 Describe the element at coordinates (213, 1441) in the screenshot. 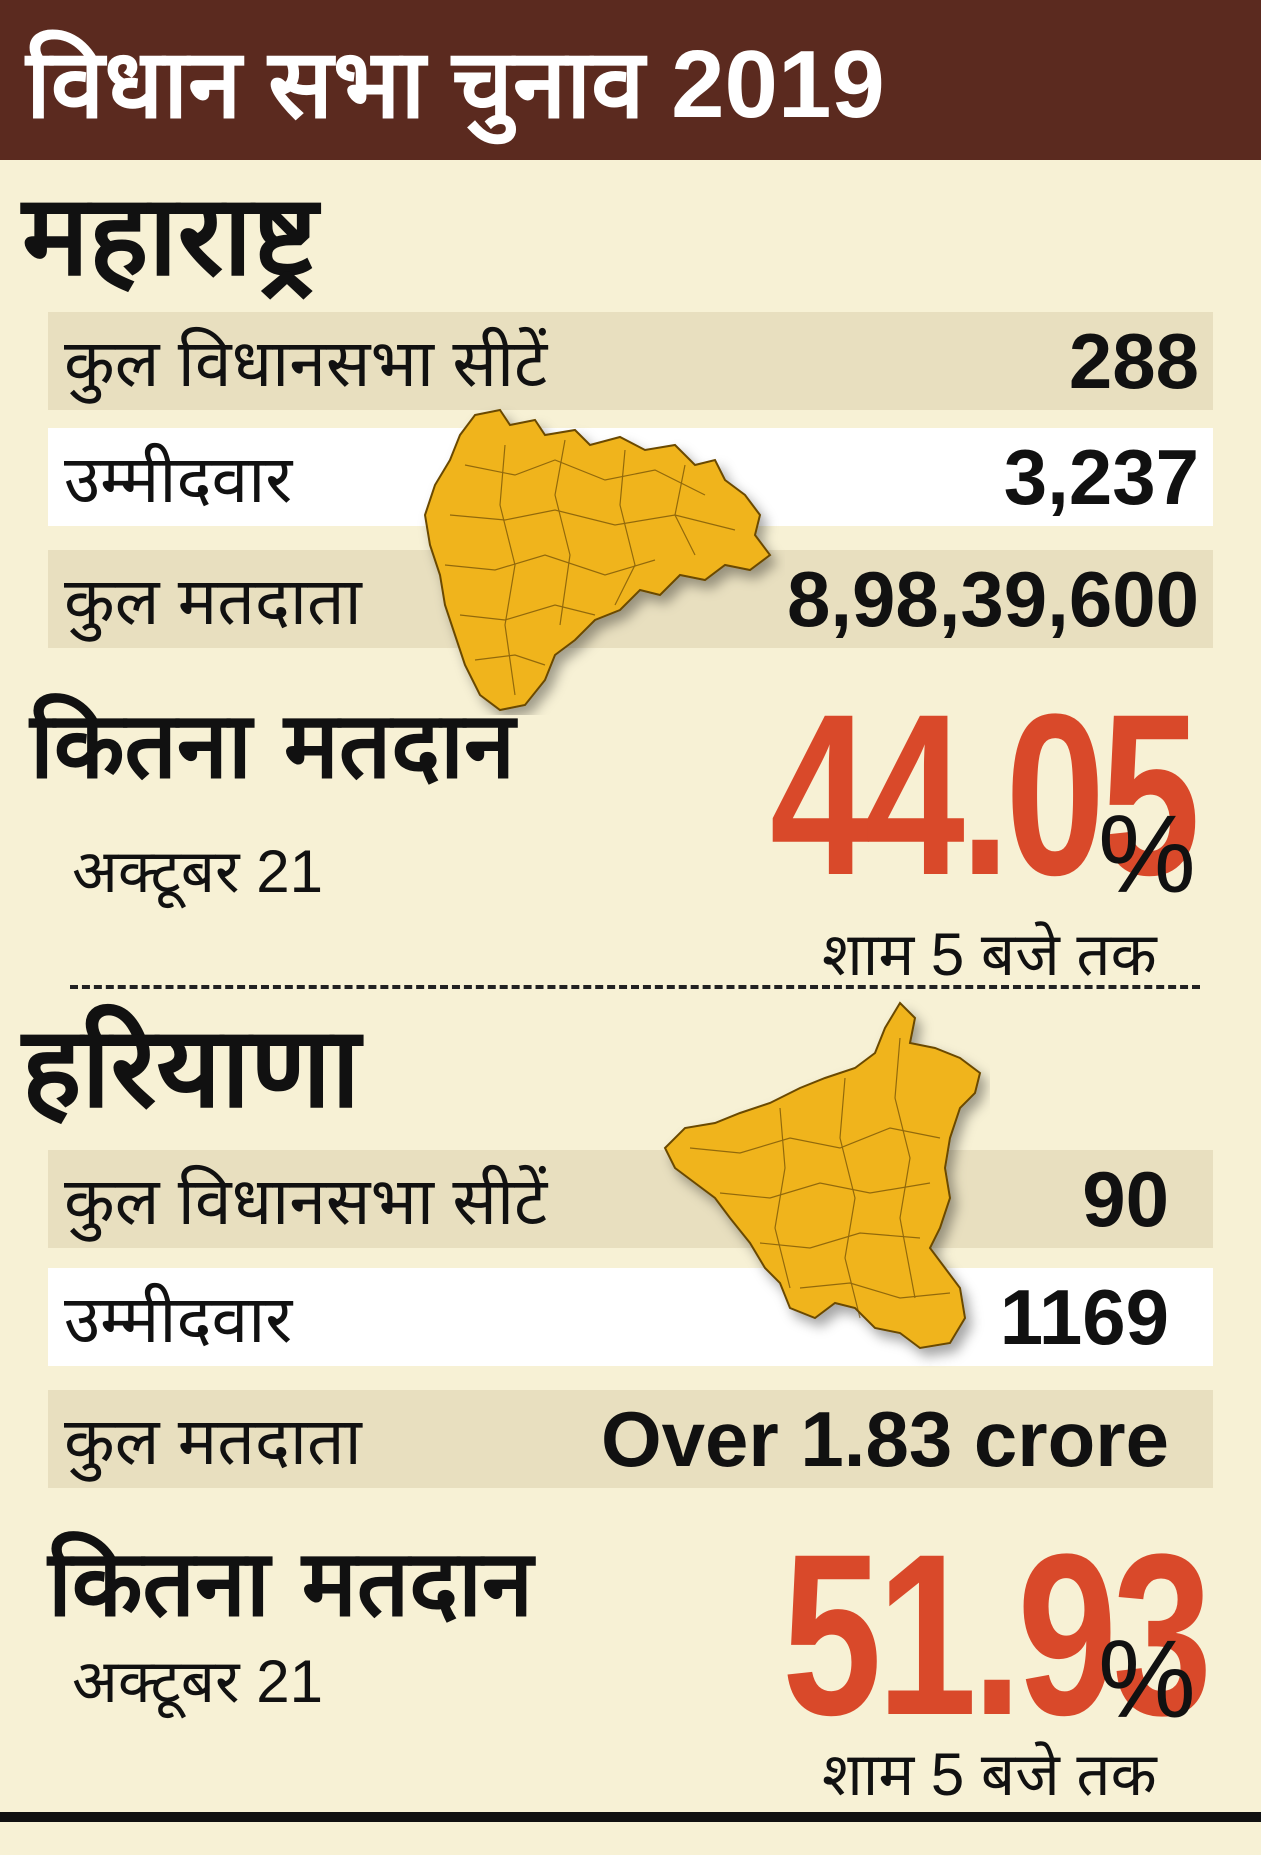

I see `haryana-voters-label: कुल मतदाता` at that location.